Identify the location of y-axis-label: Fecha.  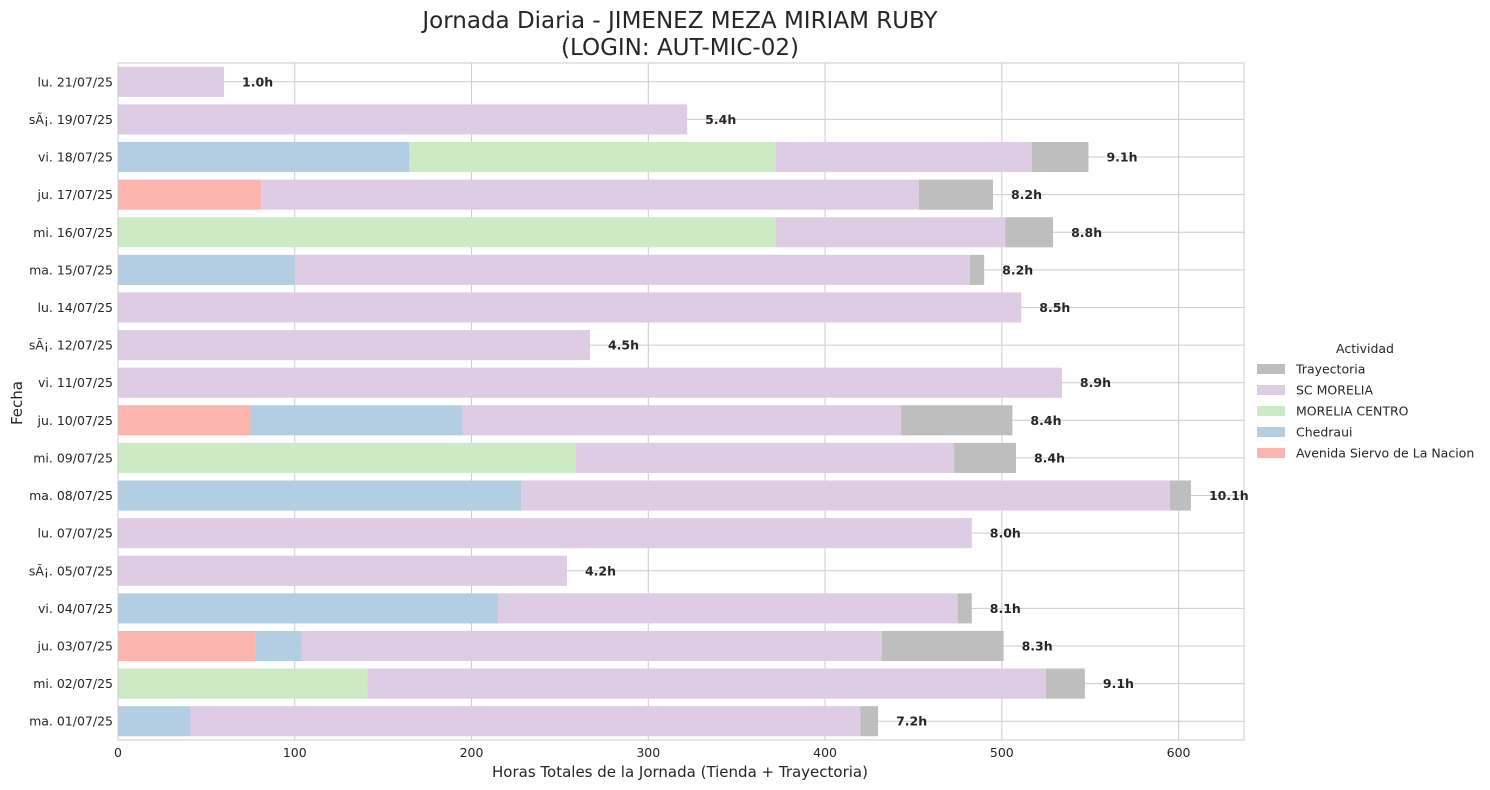
(17, 403).